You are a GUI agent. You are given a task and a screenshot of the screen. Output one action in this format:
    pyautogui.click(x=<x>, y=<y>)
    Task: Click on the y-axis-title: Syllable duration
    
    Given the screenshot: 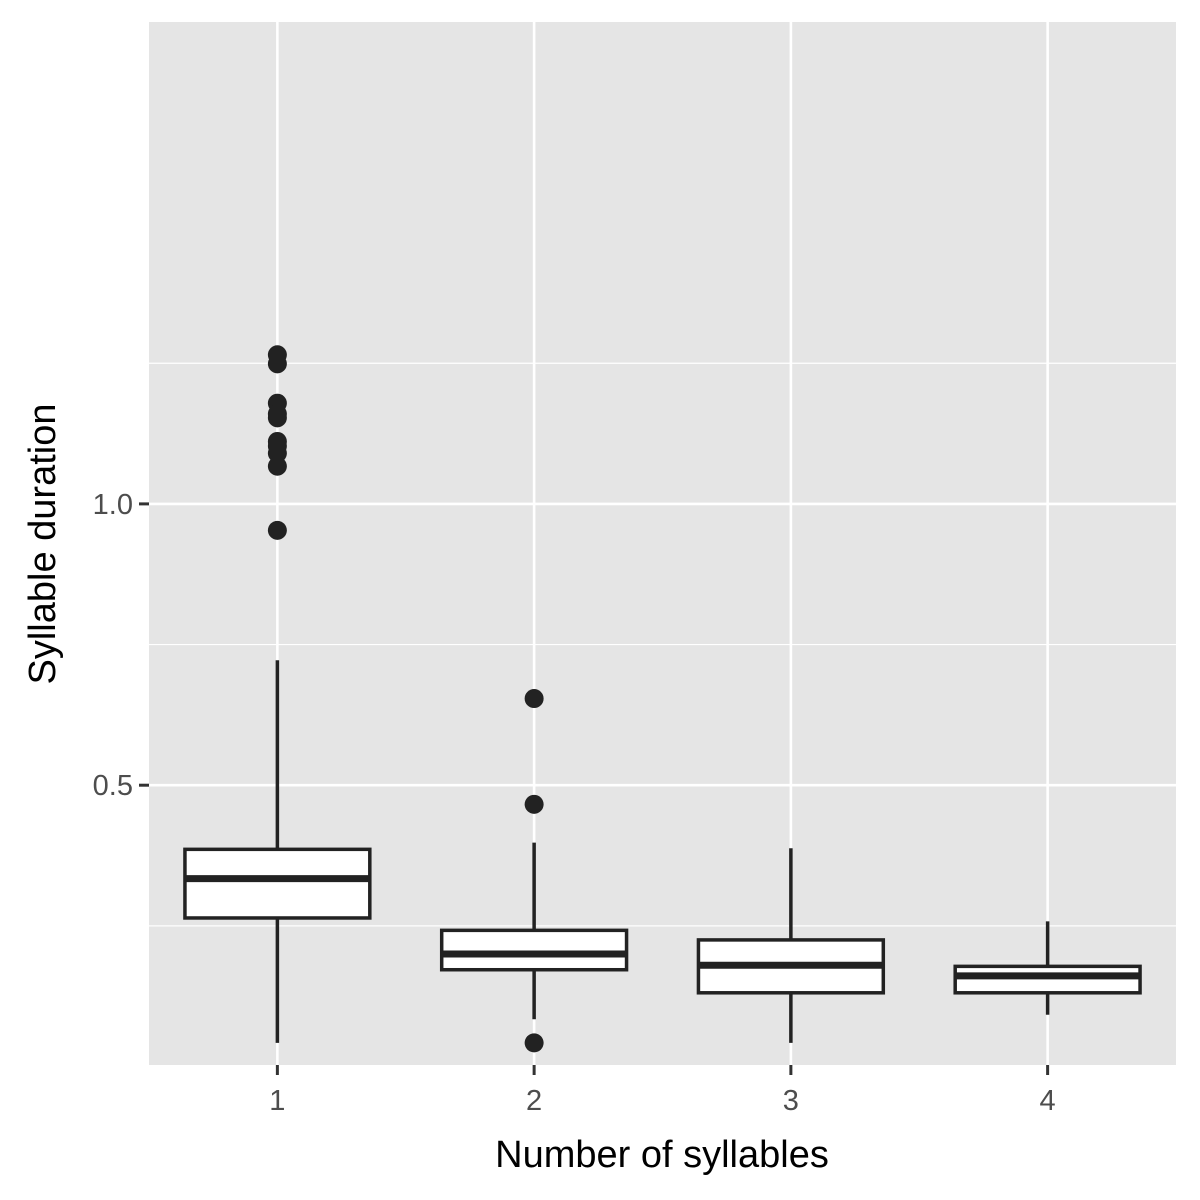 What is the action you would take?
    pyautogui.click(x=43, y=544)
    